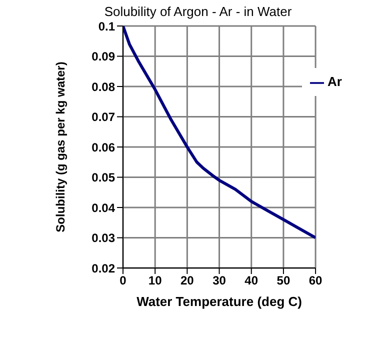 Image resolution: width=388 pixels, height=363 pixels. I want to click on y-tick-label: 0.04, so click(104, 207).